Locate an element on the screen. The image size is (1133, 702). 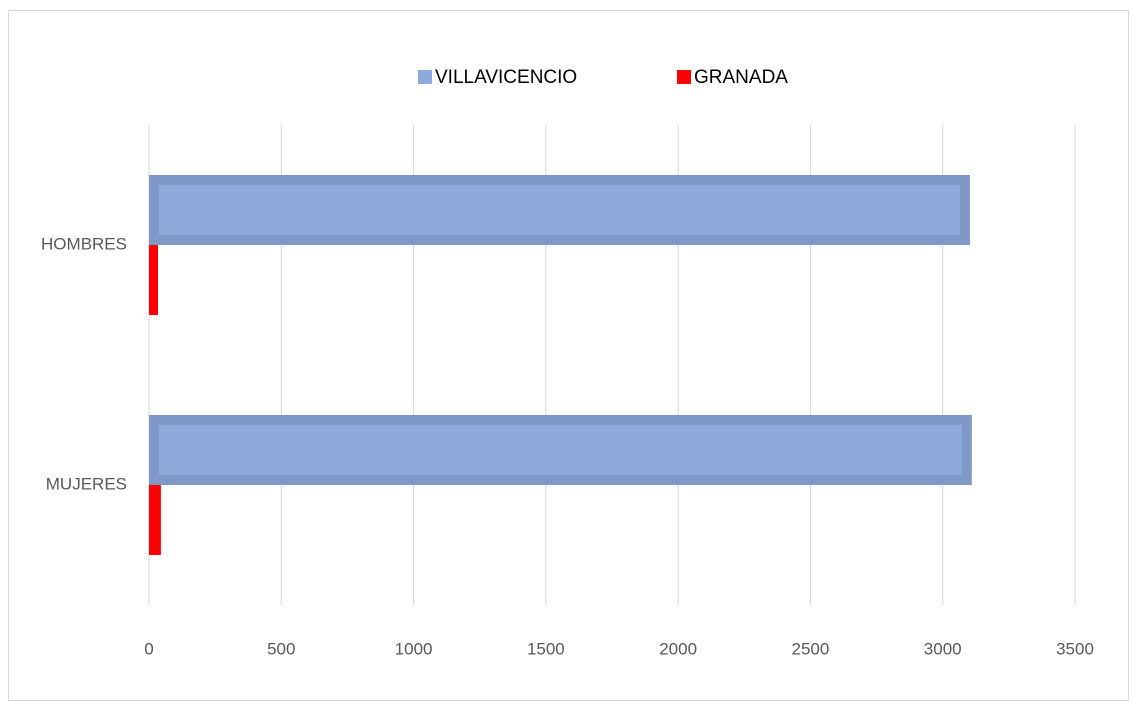
y-tick-label: MUJERES is located at coordinates (86, 483).